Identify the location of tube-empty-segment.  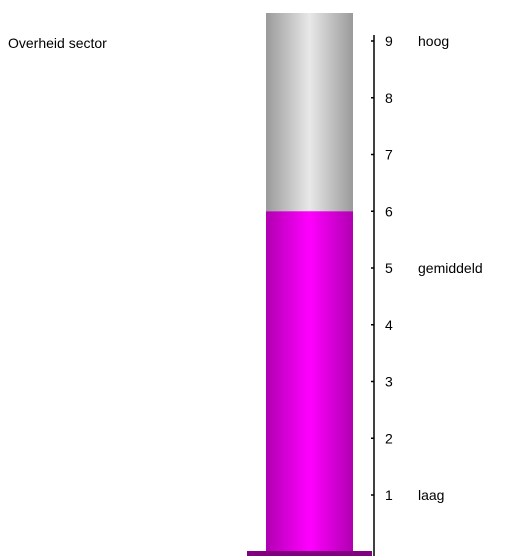
(309, 112).